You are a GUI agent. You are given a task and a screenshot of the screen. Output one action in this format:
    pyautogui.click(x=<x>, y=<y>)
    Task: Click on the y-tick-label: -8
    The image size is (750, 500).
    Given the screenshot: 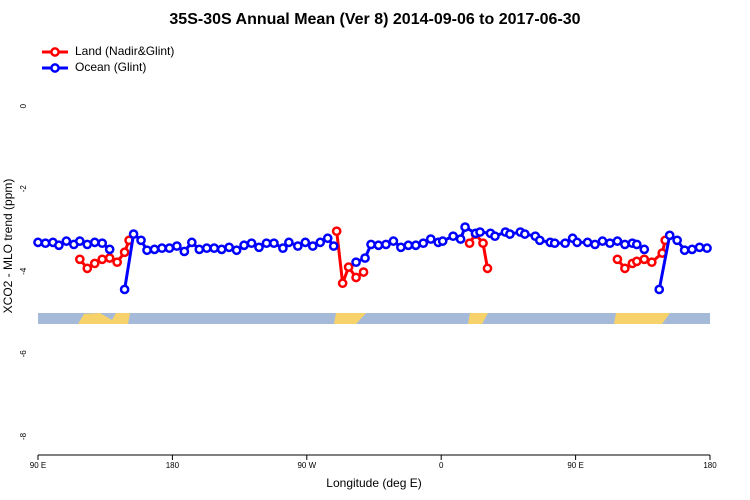 What is the action you would take?
    pyautogui.click(x=23, y=436)
    